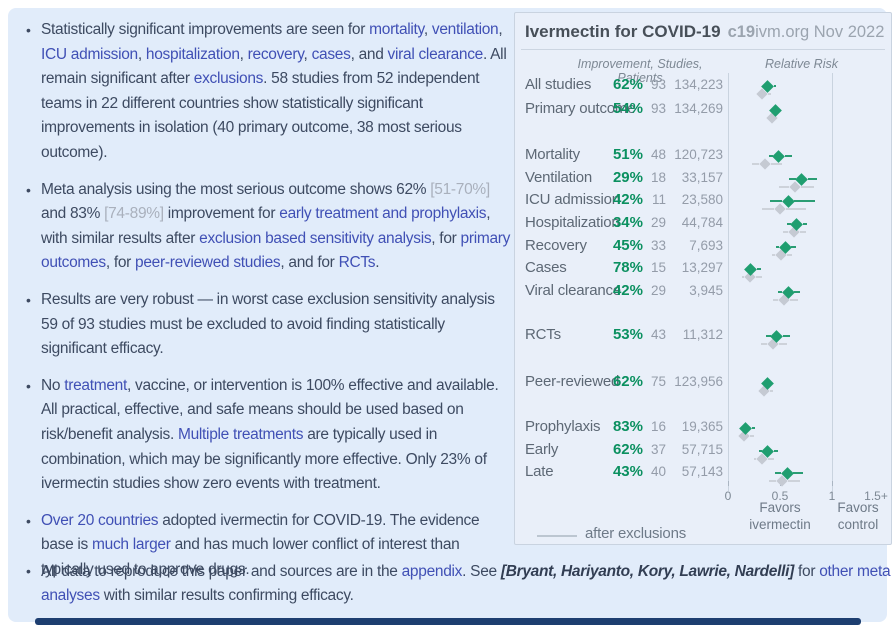  Describe the element at coordinates (698, 381) in the screenshot. I see `row-patients: 123,956` at that location.